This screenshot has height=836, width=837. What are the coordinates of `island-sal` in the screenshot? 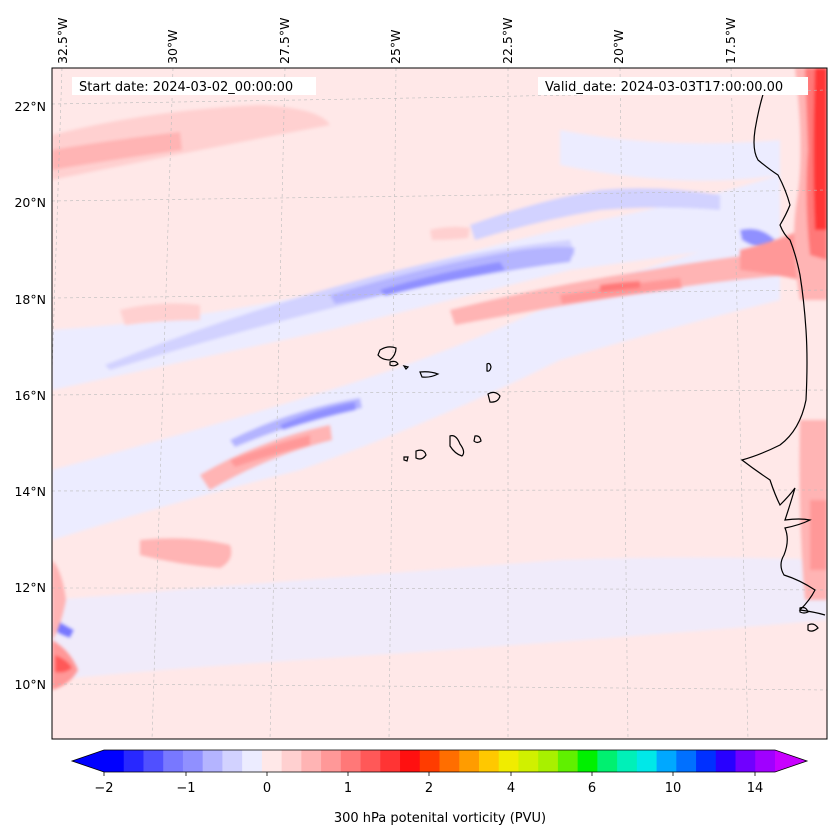 It's located at (489, 367).